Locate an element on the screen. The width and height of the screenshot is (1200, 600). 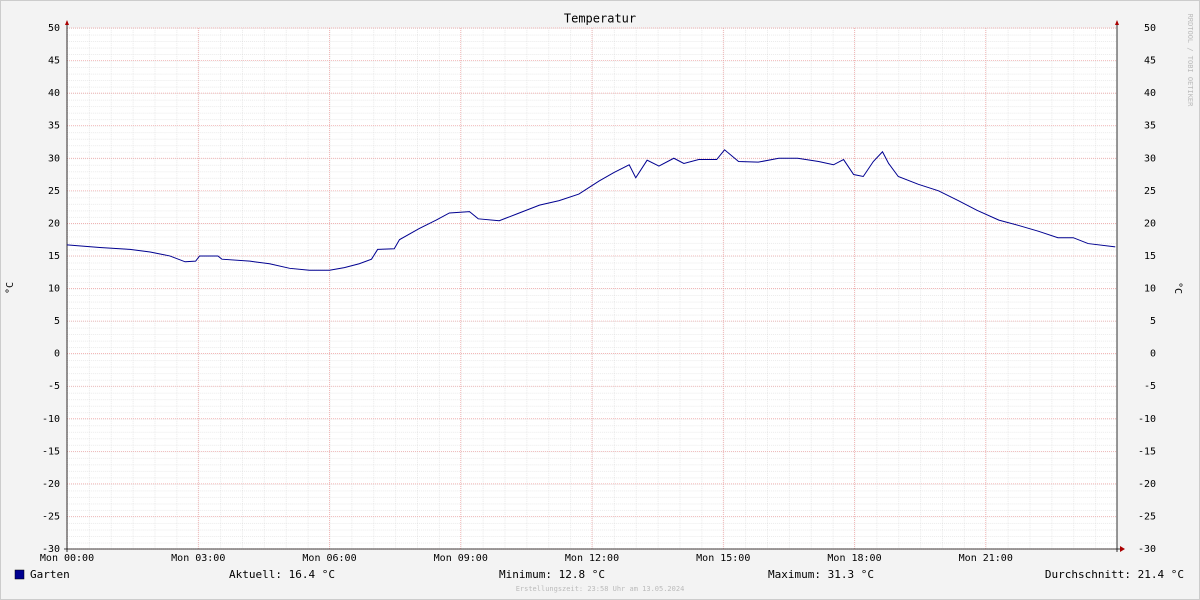
y-tick-label: -20 is located at coordinates (51, 484).